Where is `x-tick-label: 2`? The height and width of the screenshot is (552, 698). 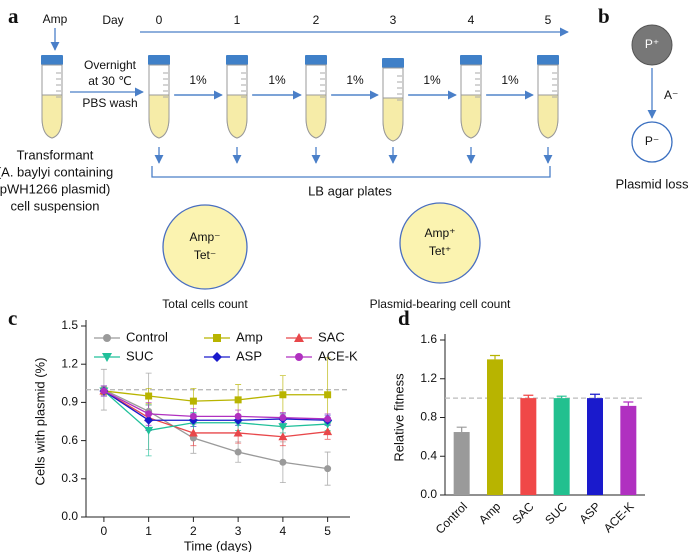 x-tick-label: 2 is located at coordinates (193, 531).